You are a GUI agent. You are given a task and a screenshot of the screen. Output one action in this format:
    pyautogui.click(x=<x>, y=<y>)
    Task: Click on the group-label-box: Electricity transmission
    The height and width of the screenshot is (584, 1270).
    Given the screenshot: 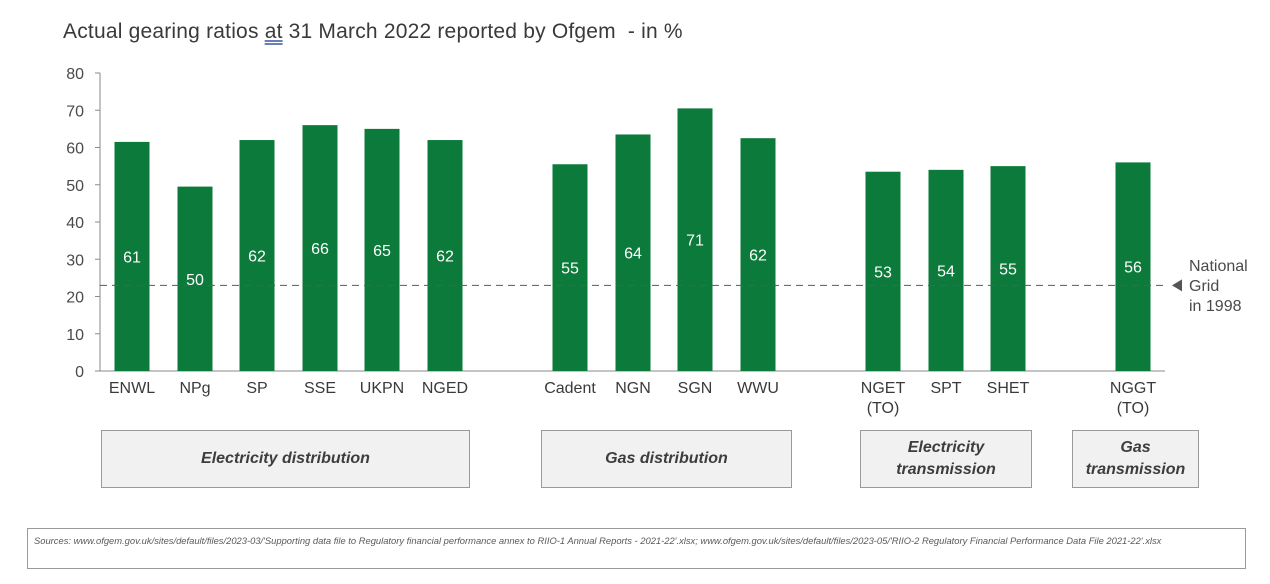 What is the action you would take?
    pyautogui.click(x=946, y=459)
    